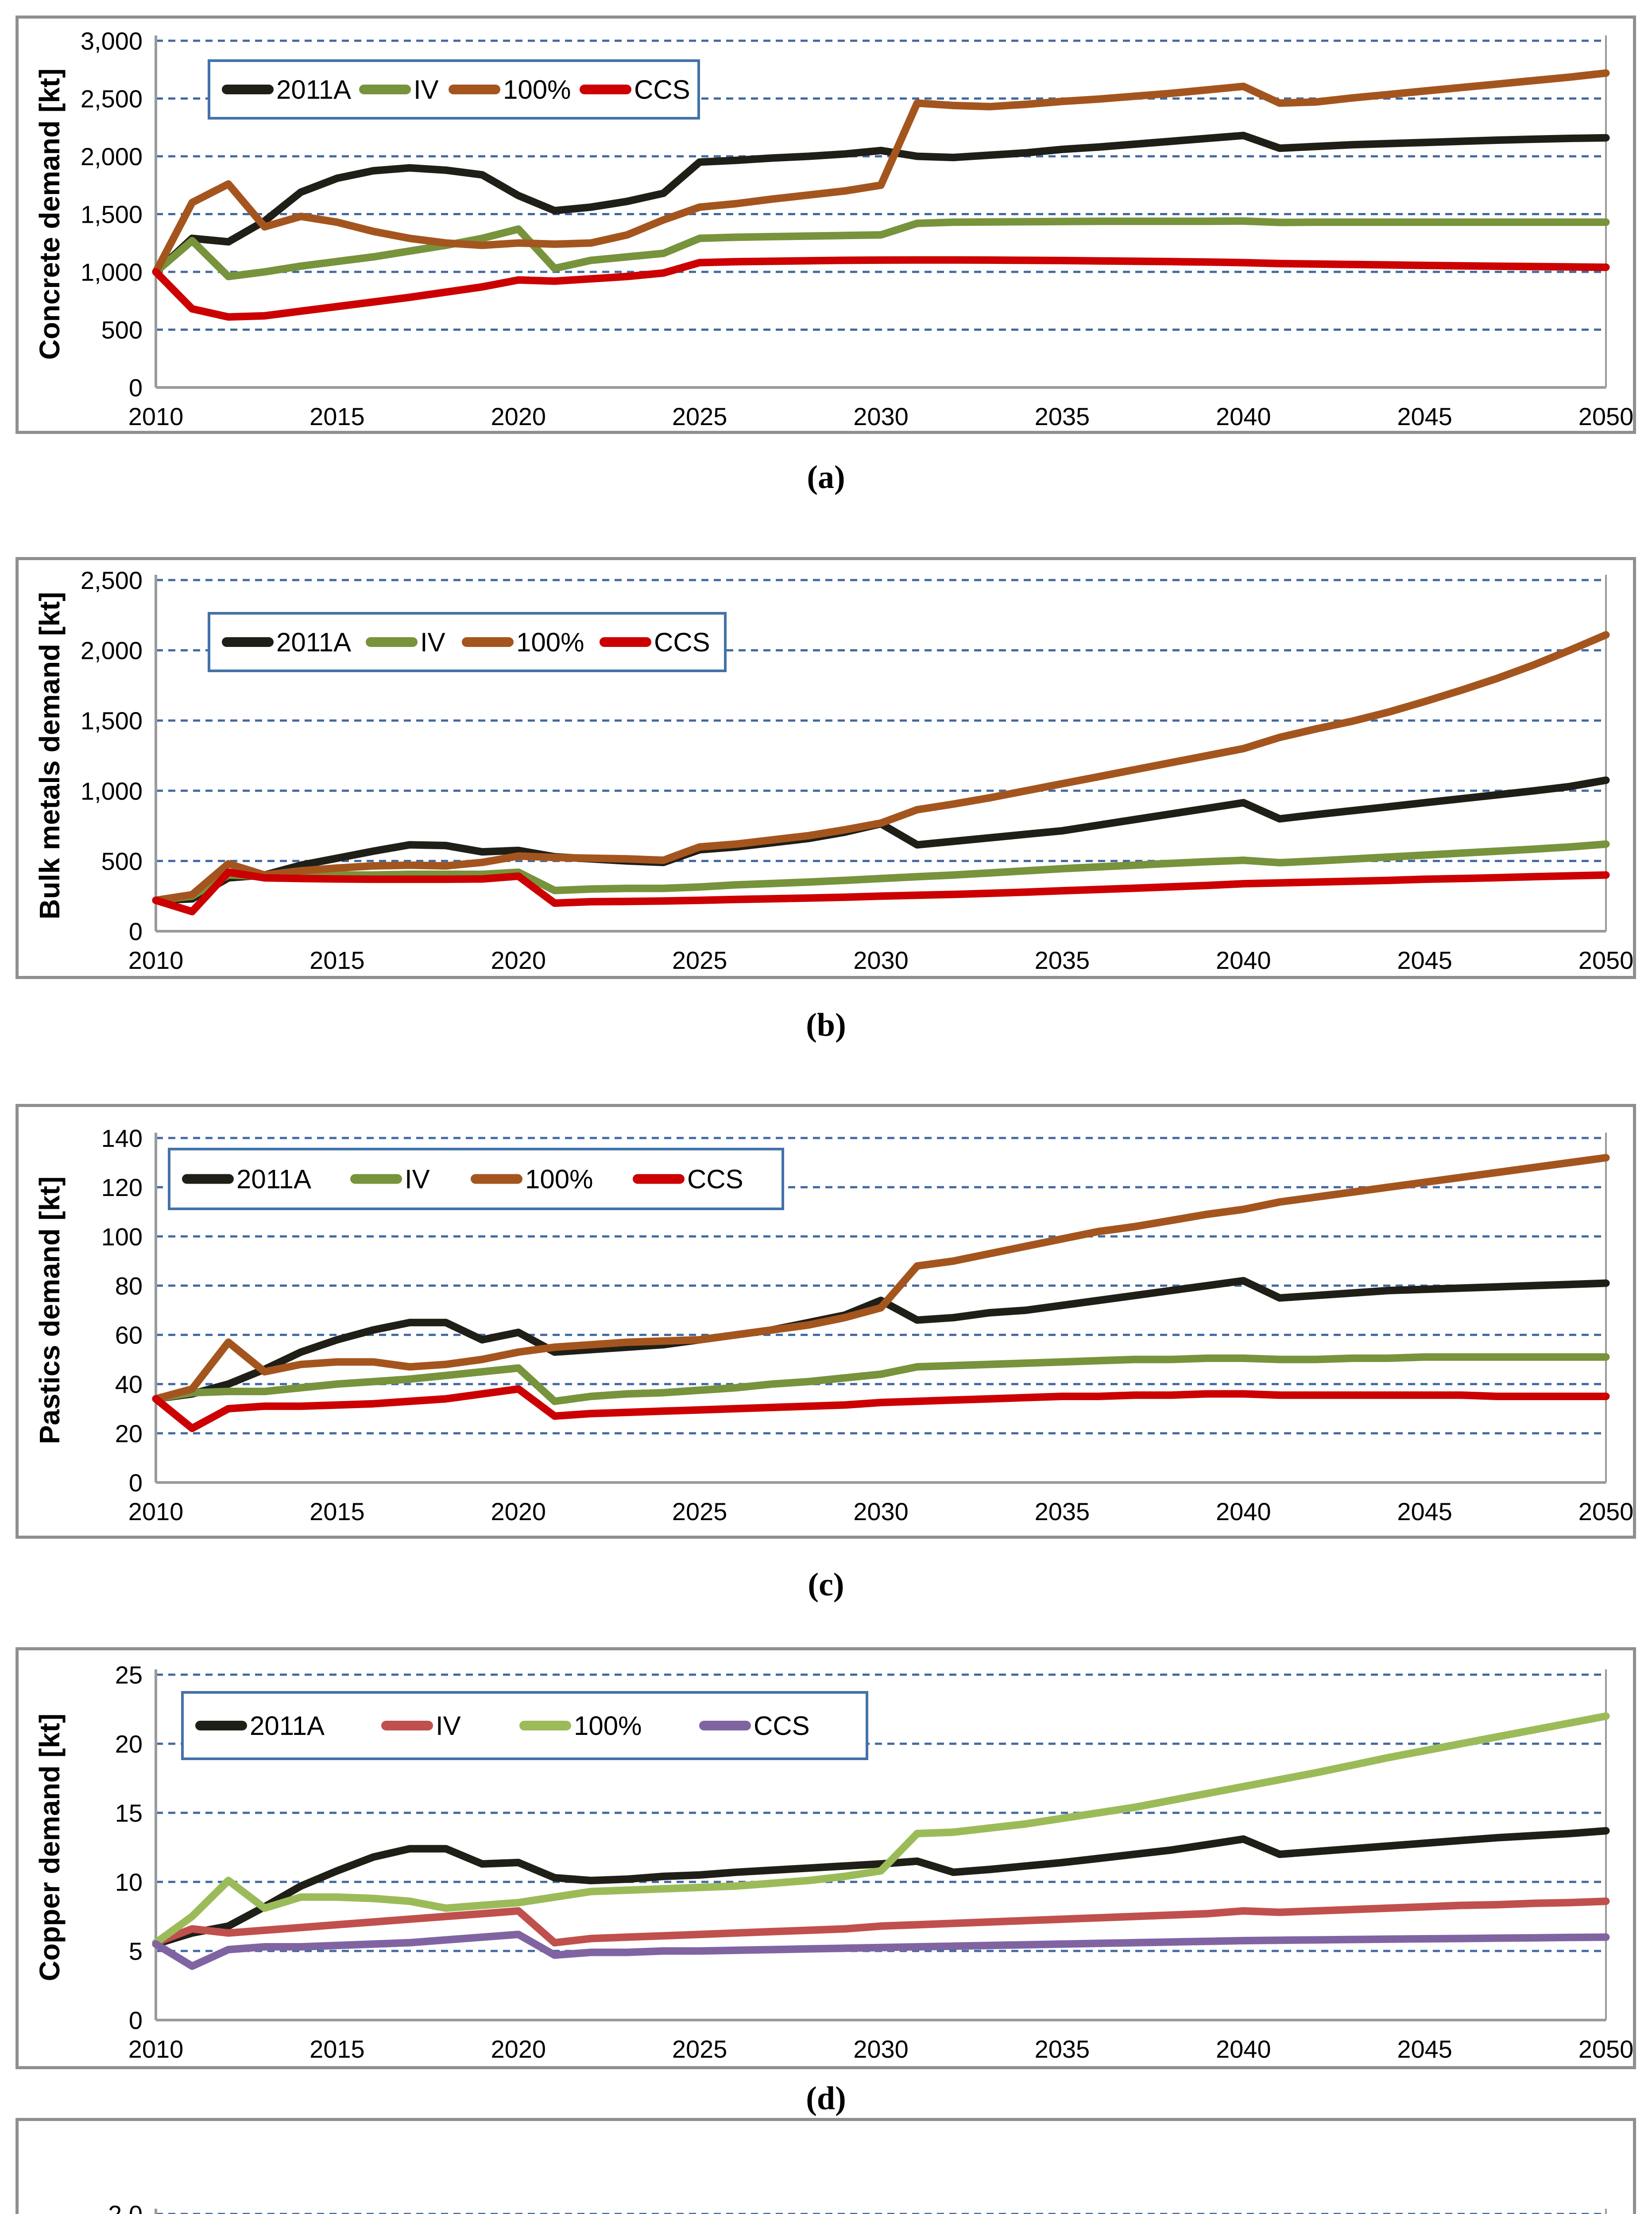  What do you see at coordinates (129, 1335) in the screenshot?
I see `y-tick-label: 60` at bounding box center [129, 1335].